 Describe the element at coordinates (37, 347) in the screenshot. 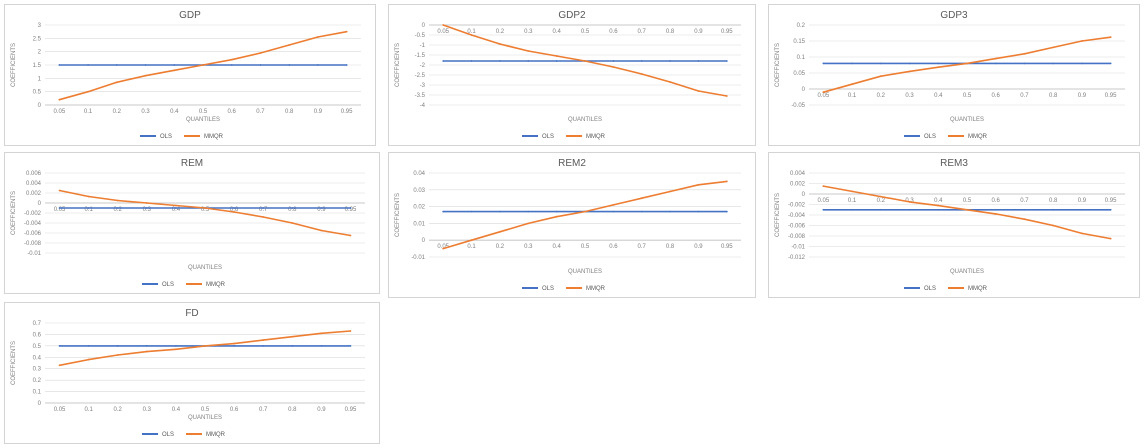

I see `y-tick-label: 0.5` at that location.